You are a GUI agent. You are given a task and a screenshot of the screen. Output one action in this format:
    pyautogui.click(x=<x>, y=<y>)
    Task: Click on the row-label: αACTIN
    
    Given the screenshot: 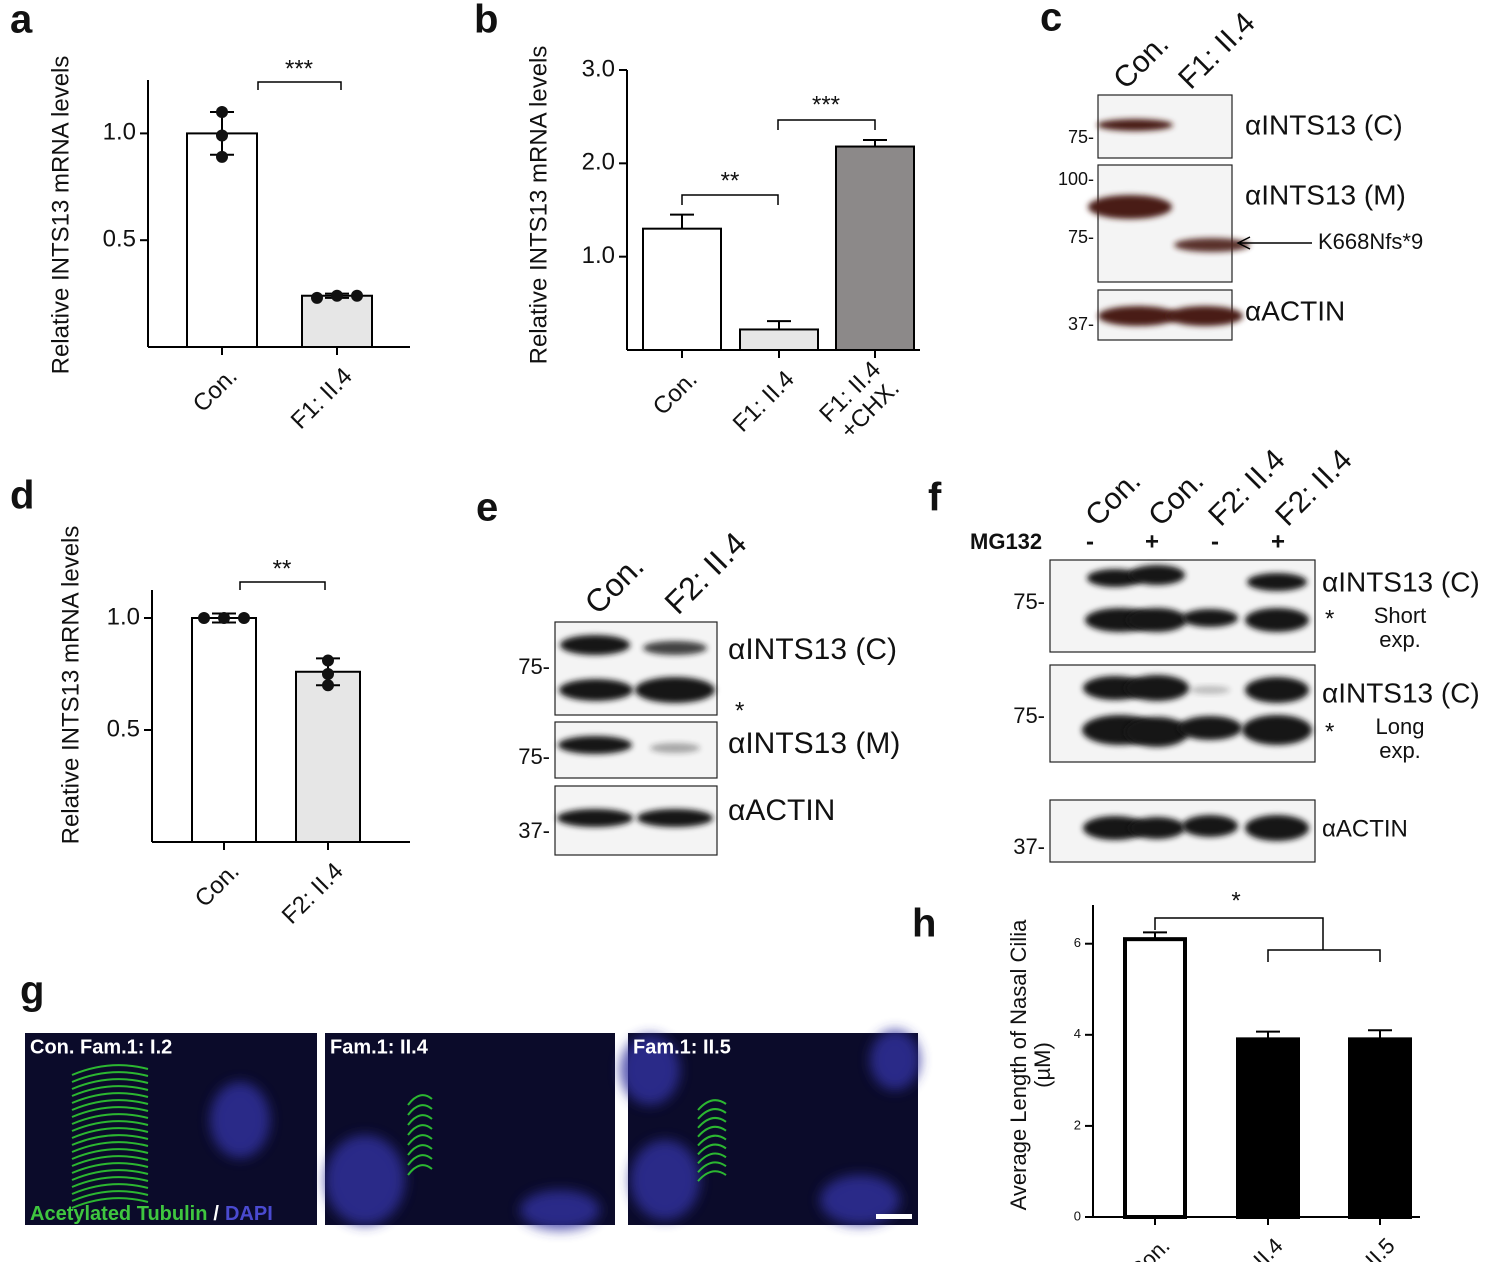 What is the action you would take?
    pyautogui.click(x=1365, y=828)
    